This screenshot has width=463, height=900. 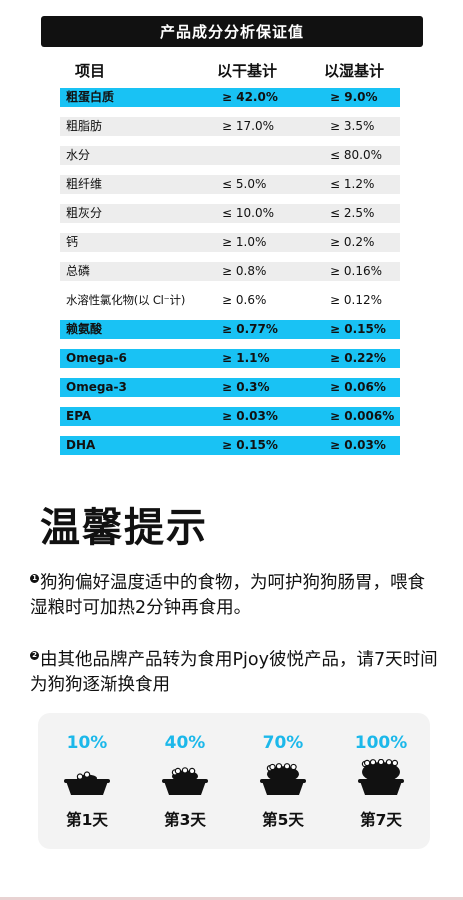 What do you see at coordinates (362, 416) in the screenshot?
I see `row-wet-value: ≥ 0.006%` at bounding box center [362, 416].